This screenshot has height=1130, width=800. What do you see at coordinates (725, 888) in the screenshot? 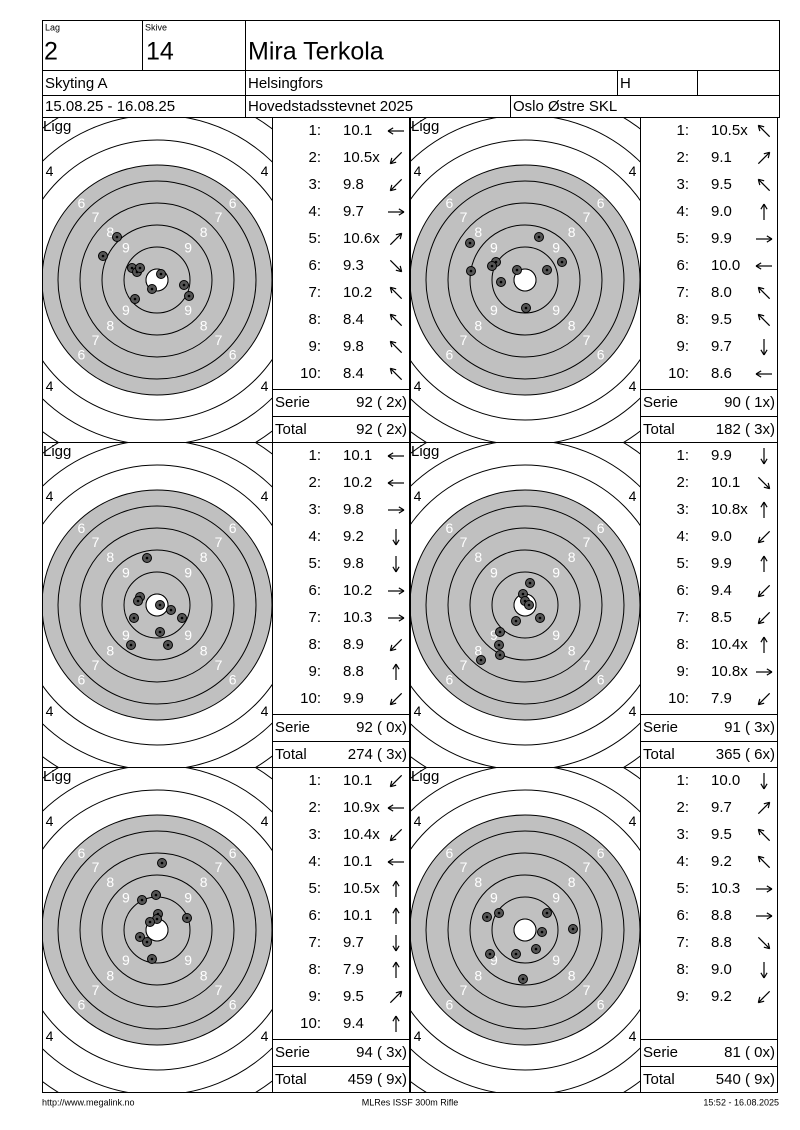
I see `shot-score: 10.3` at bounding box center [725, 888].